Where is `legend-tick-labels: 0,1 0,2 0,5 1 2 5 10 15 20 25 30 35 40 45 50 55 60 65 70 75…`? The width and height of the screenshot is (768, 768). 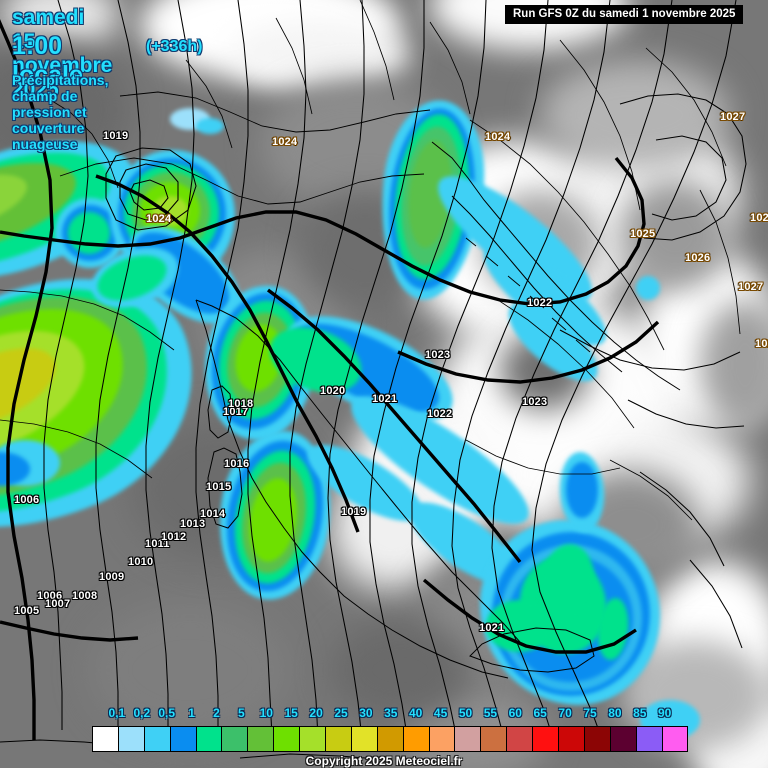 legend-tick-labels: 0,1 0,2 0,5 1 2 5 10 15 20 25 30 35 40 45 50 55 60 65 70 75… is located at coordinates (384, 715).